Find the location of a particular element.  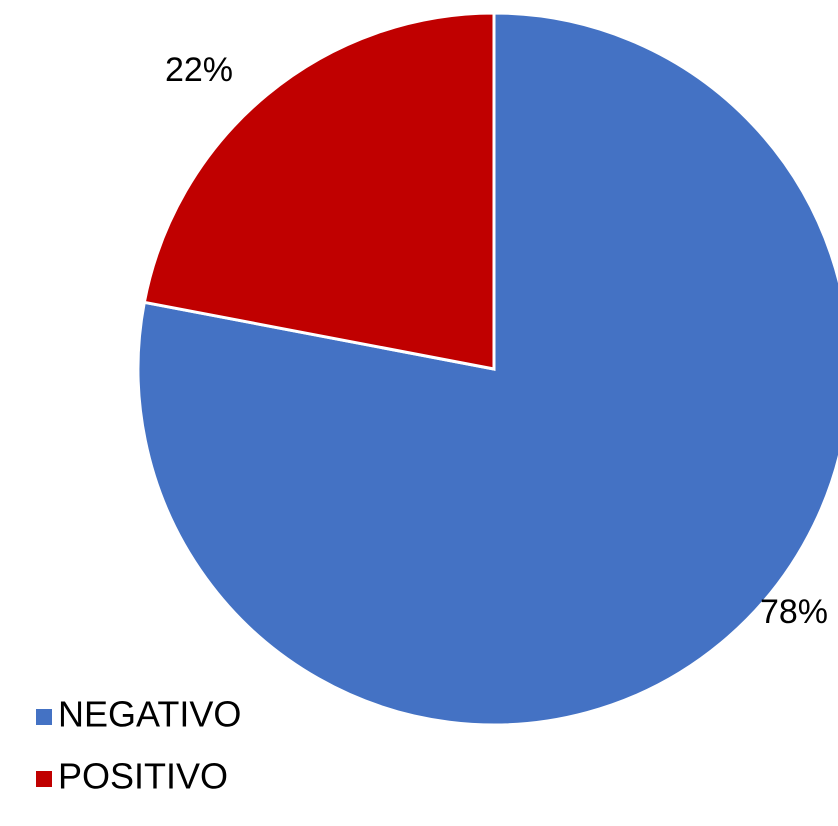

legend: NEGATIVO POSITIVO is located at coordinates (138, 745).